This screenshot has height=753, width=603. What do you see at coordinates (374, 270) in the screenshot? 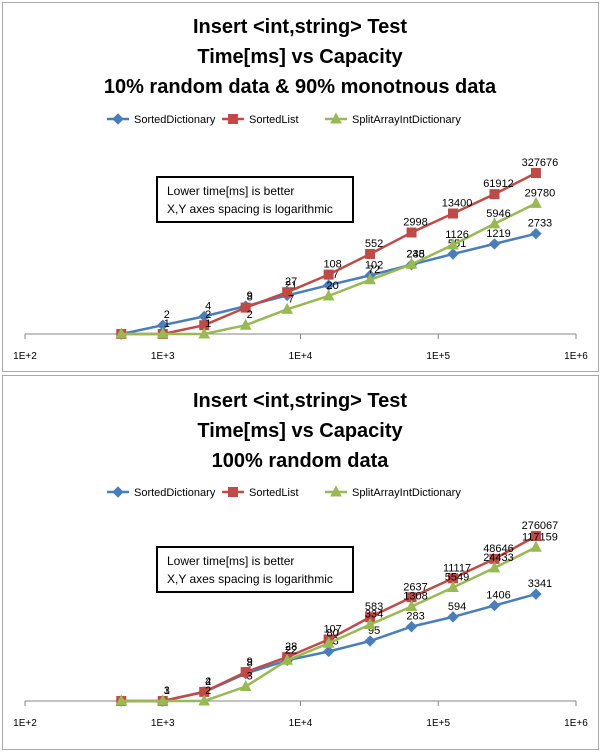
I see `data-label: 72` at bounding box center [374, 270].